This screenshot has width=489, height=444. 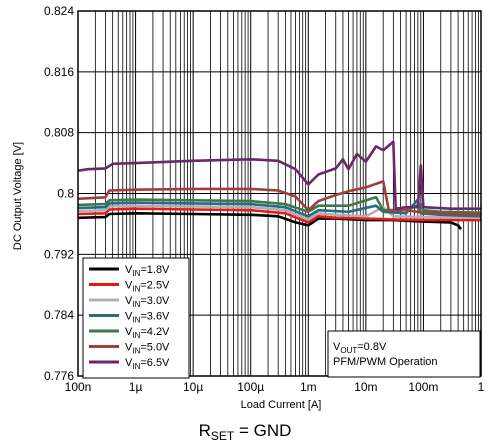 I want to click on legend-label: VIN=4.2V, so click(x=147, y=333).